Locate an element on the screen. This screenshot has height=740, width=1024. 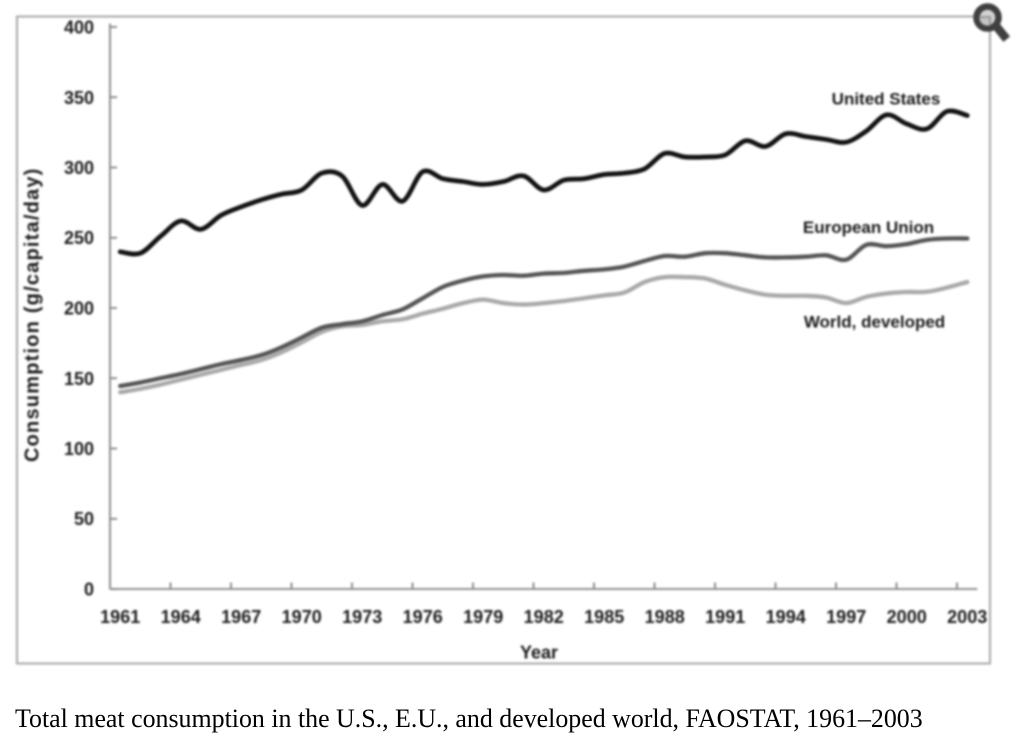
svg-text: 300 is located at coordinates (79, 168).